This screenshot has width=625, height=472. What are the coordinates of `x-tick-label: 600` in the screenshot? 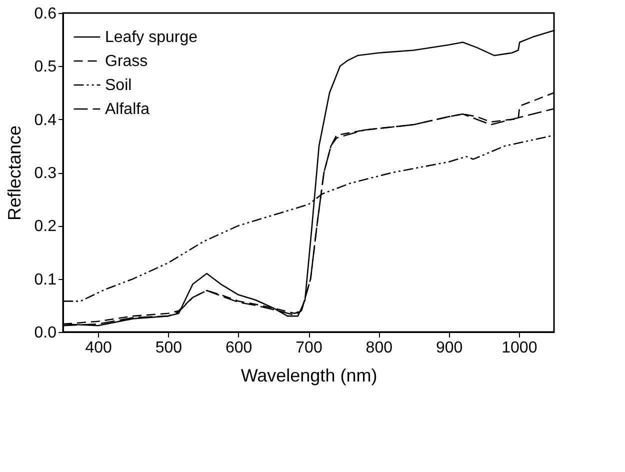 It's located at (239, 348).